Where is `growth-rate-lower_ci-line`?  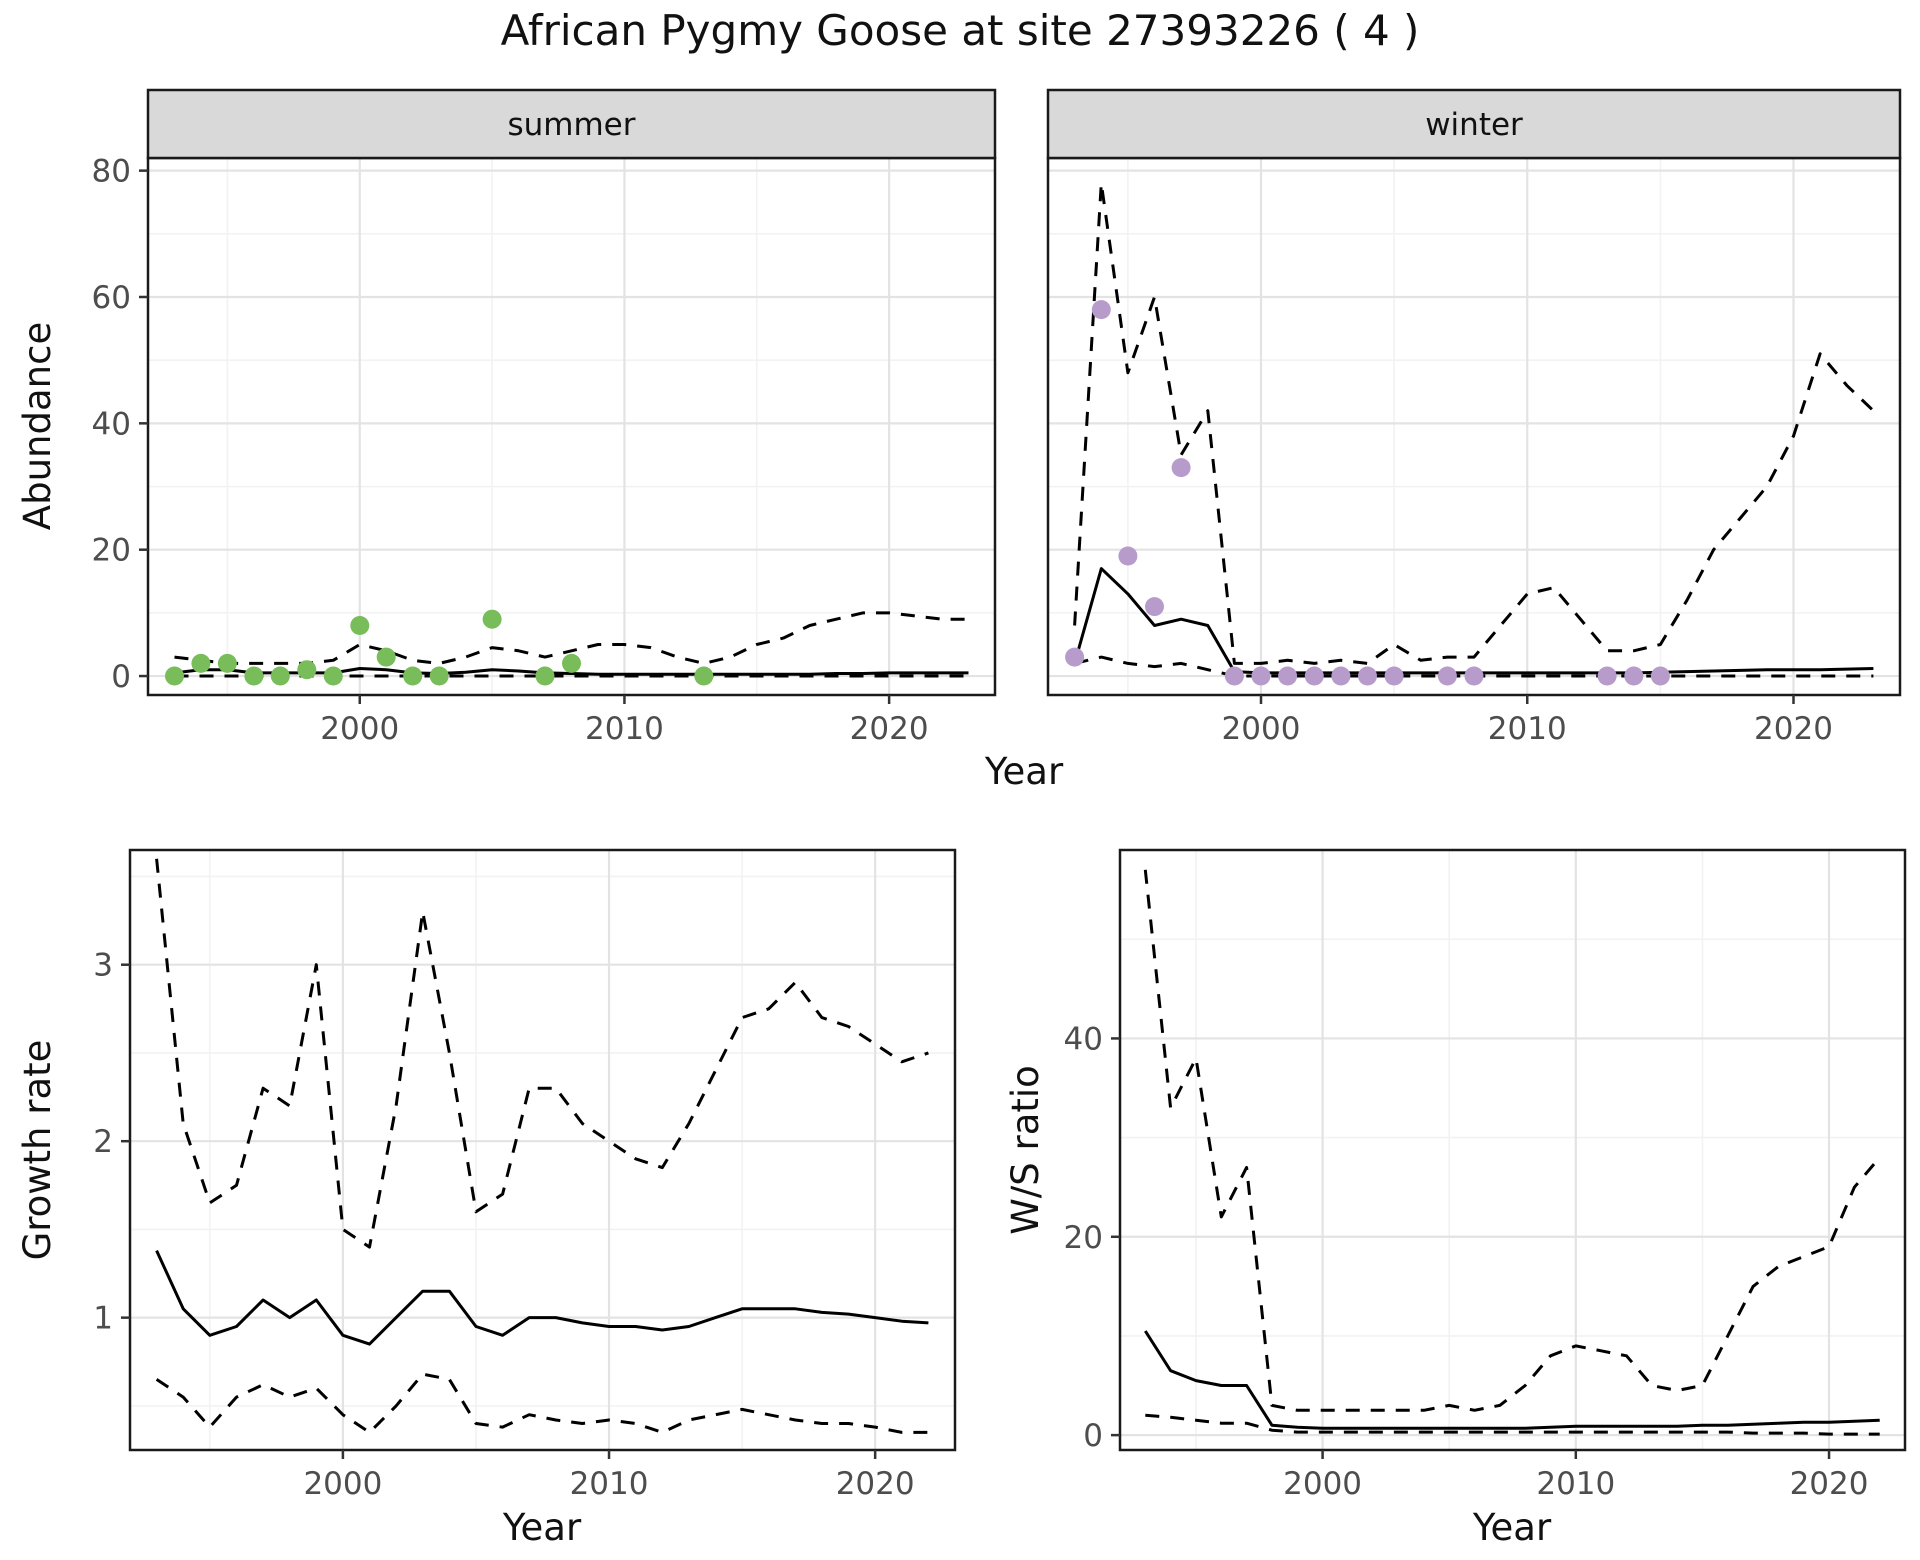 growth-rate-lower_ci-line is located at coordinates (542, 1403).